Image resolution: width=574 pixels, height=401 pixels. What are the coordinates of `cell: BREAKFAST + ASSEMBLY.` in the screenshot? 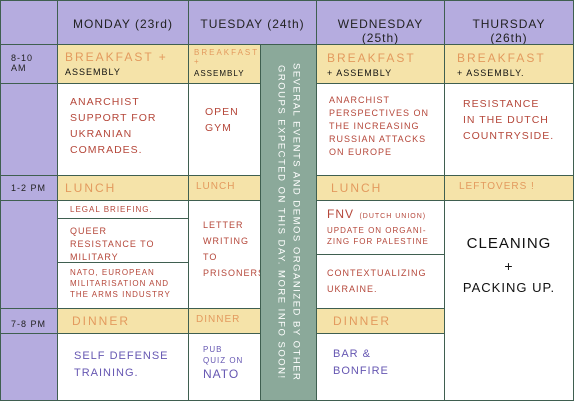 It's located at (509, 64).